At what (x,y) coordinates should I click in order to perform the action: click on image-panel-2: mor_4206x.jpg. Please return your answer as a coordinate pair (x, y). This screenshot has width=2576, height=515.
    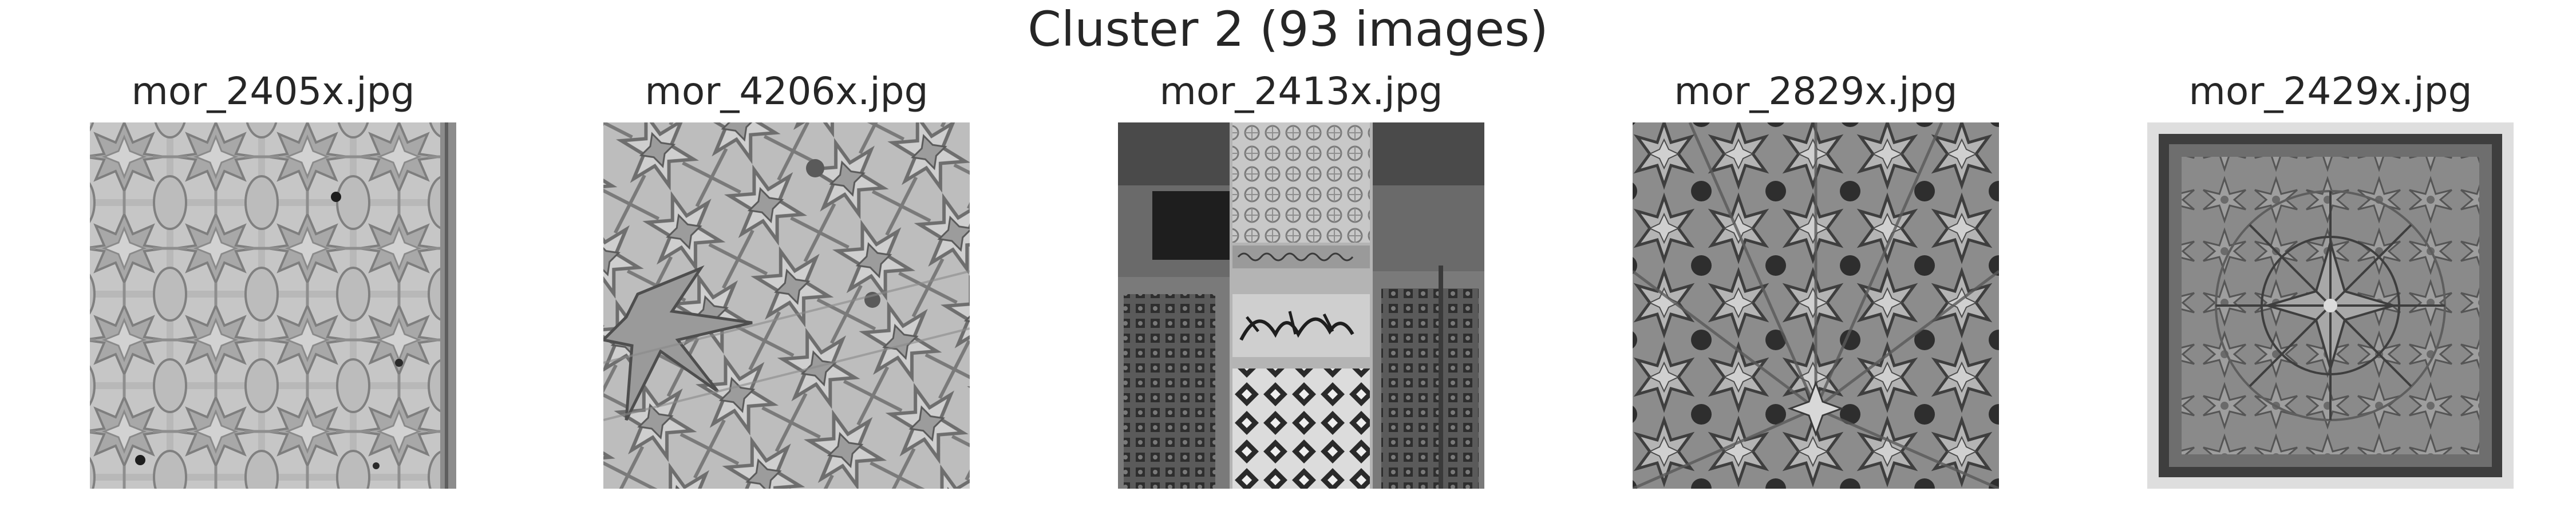
    Looking at the image, I should click on (786, 280).